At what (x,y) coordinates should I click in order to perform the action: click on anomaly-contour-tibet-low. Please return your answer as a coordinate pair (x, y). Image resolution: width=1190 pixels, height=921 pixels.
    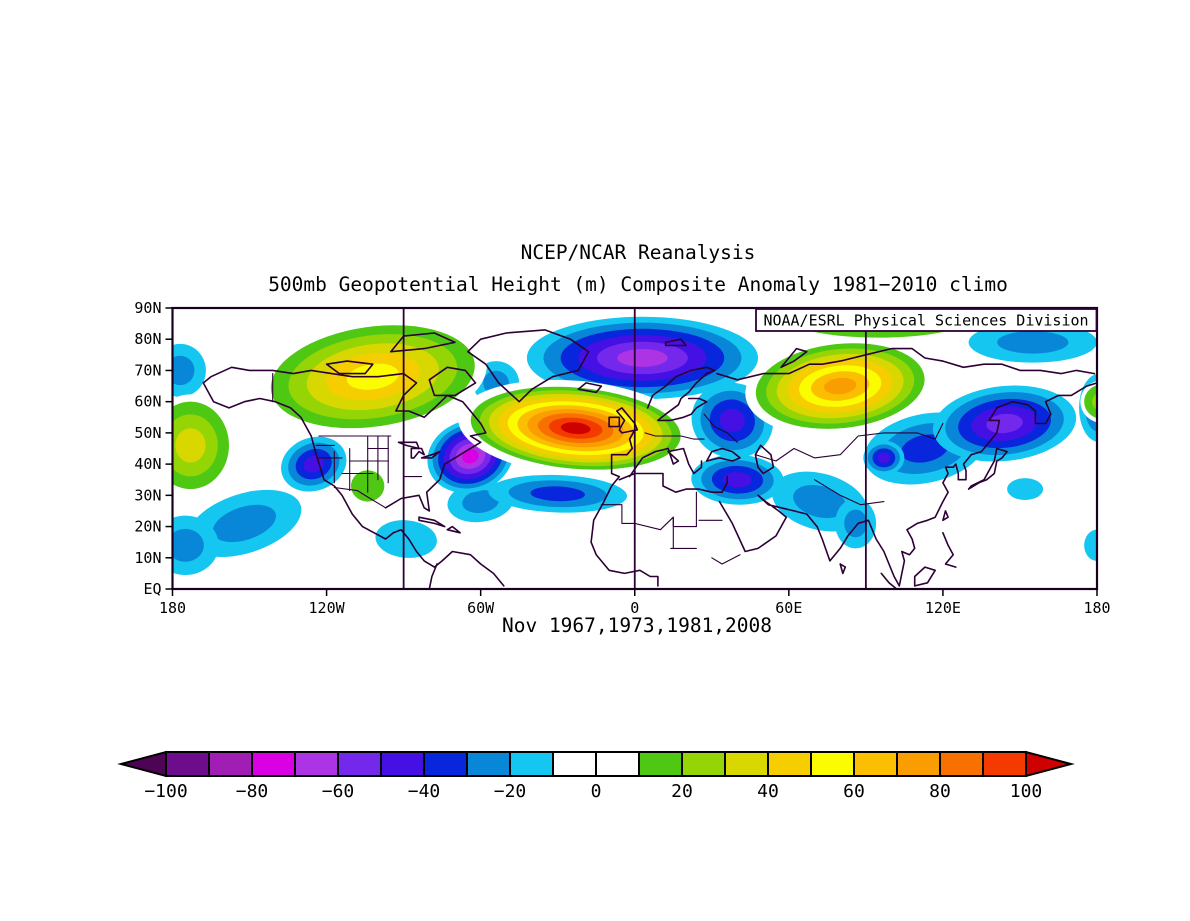
    Looking at the image, I should click on (884, 458).